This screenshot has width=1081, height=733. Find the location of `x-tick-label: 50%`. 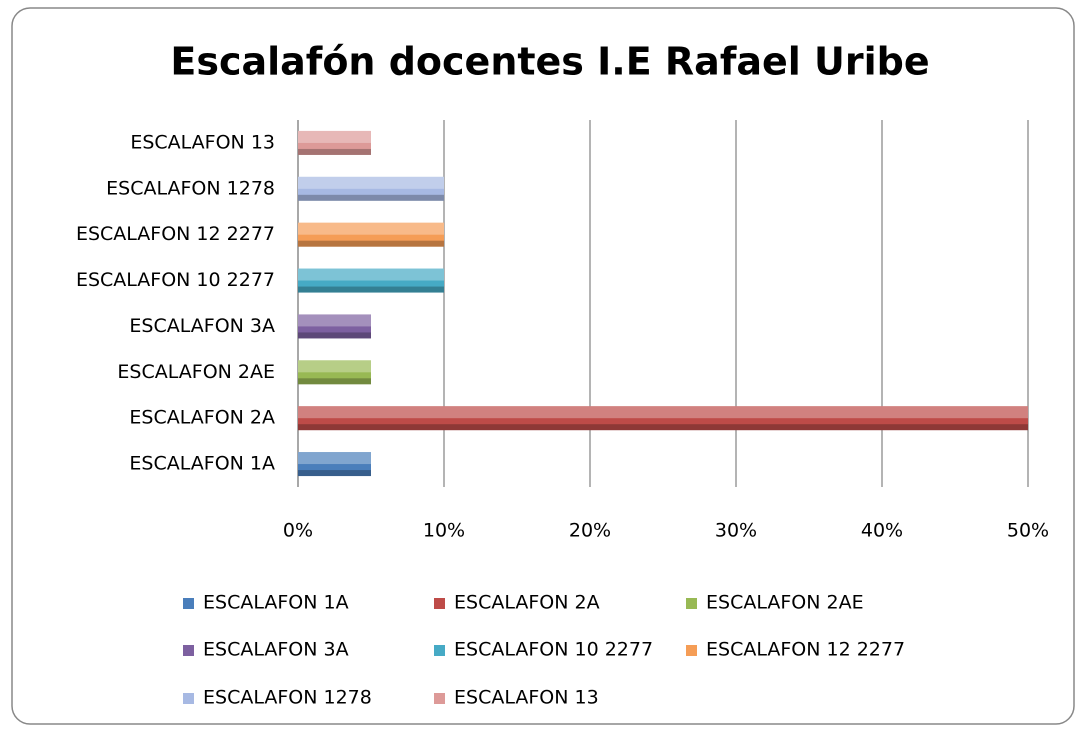

x-tick-label: 50% is located at coordinates (1028, 531).